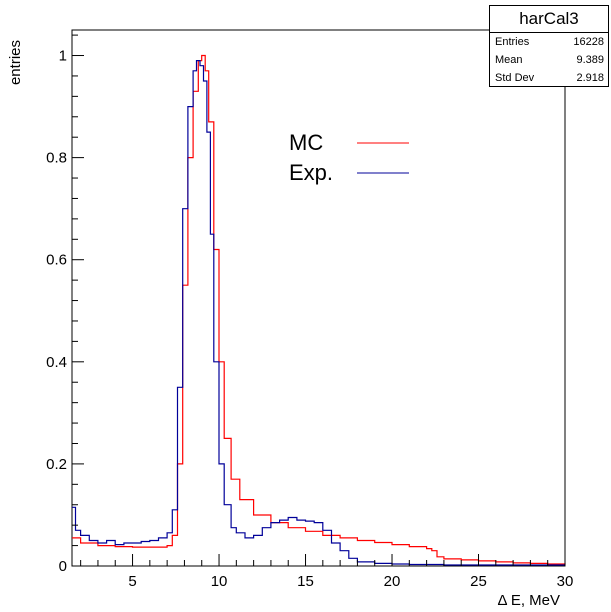 This screenshot has width=611, height=612. What do you see at coordinates (549, 78) in the screenshot?
I see `stats-row-stddev: Std Dev 2.918` at bounding box center [549, 78].